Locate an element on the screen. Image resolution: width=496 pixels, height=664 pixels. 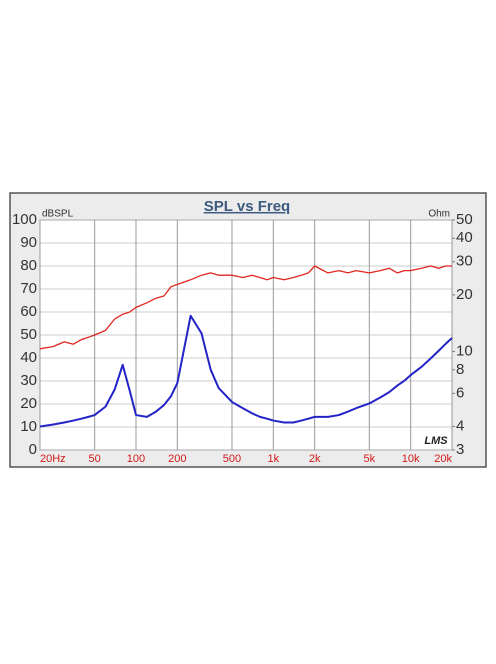
x-tick-label: 1k is located at coordinates (274, 459).